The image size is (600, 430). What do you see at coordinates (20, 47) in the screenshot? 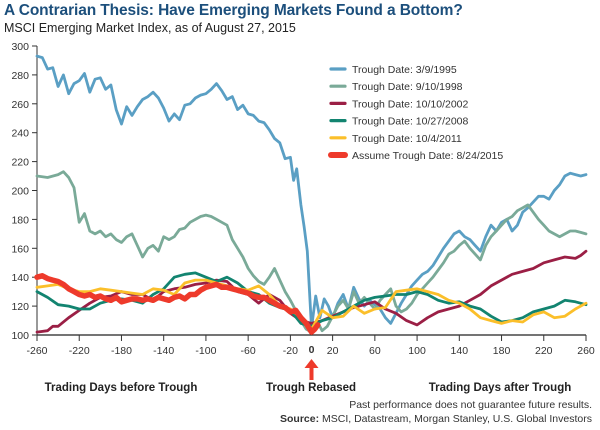
I see `y-tick-label: 300` at bounding box center [20, 47].